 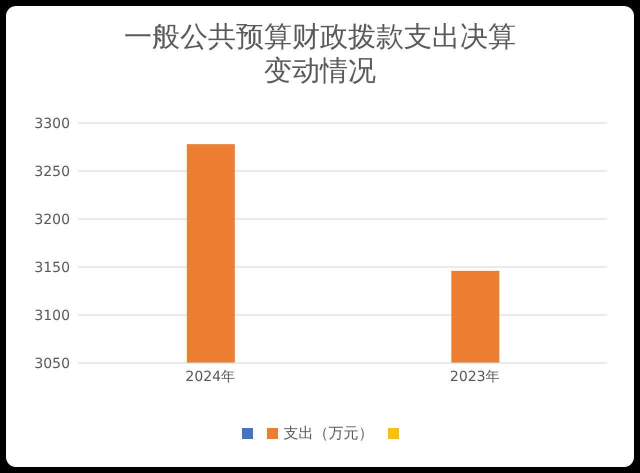 What do you see at coordinates (52, 364) in the screenshot?
I see `y-tick-label: 3050` at bounding box center [52, 364].